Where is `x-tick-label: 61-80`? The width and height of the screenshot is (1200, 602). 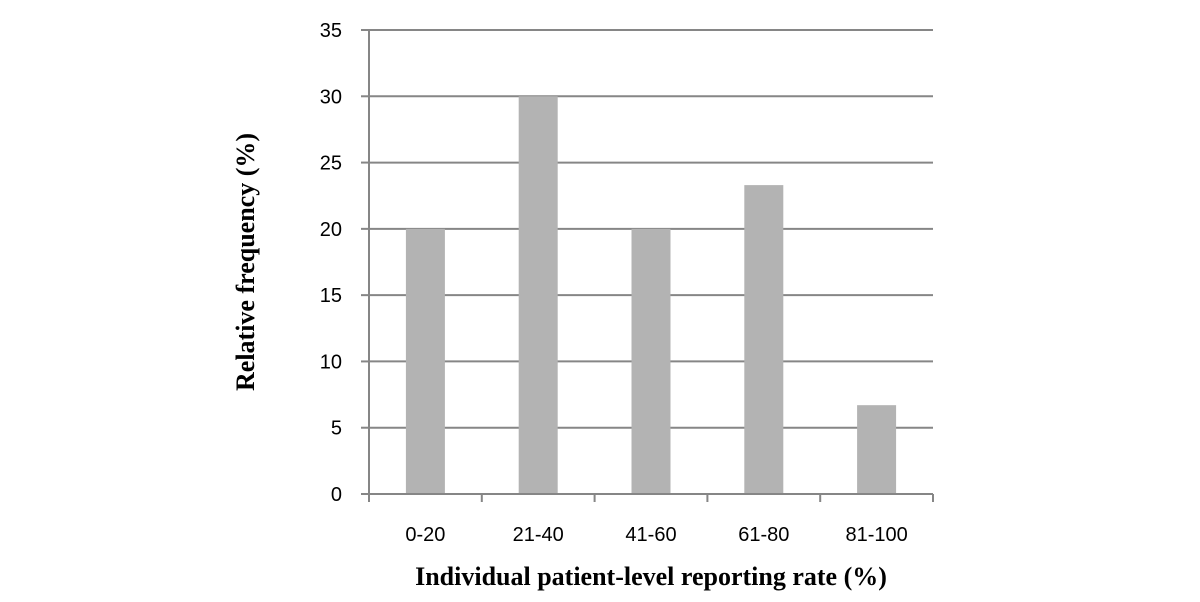
x-tick-label: 61-80 is located at coordinates (763, 535).